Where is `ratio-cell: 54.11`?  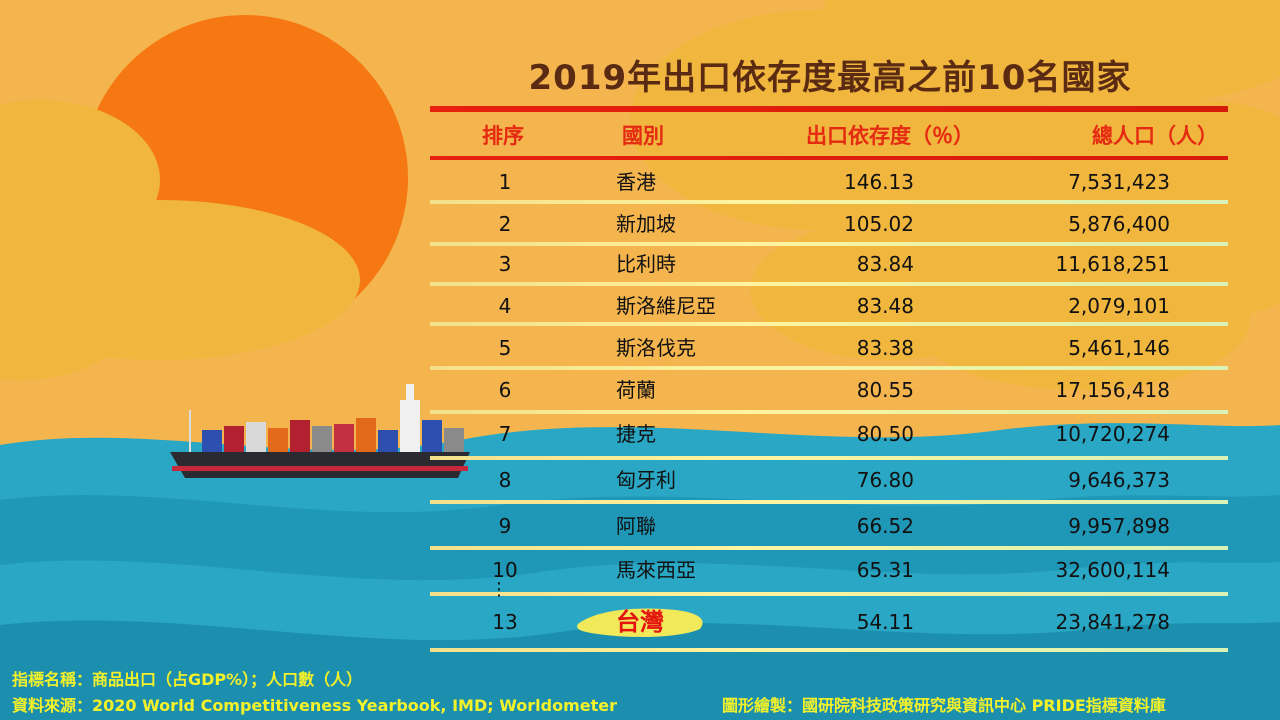
ratio-cell: 54.11 is located at coordinates (885, 622).